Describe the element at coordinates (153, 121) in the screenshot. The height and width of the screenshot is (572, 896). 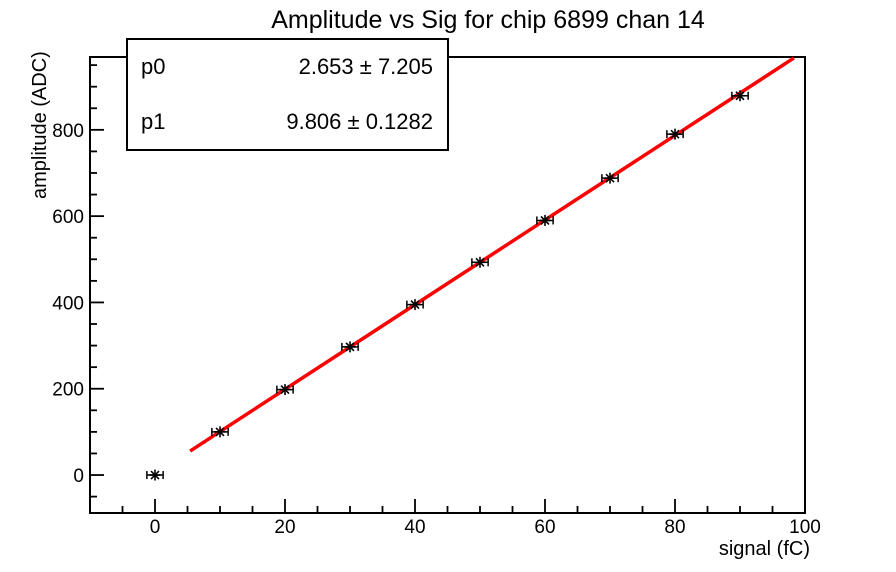
I see `stat-p1-label: p1` at that location.